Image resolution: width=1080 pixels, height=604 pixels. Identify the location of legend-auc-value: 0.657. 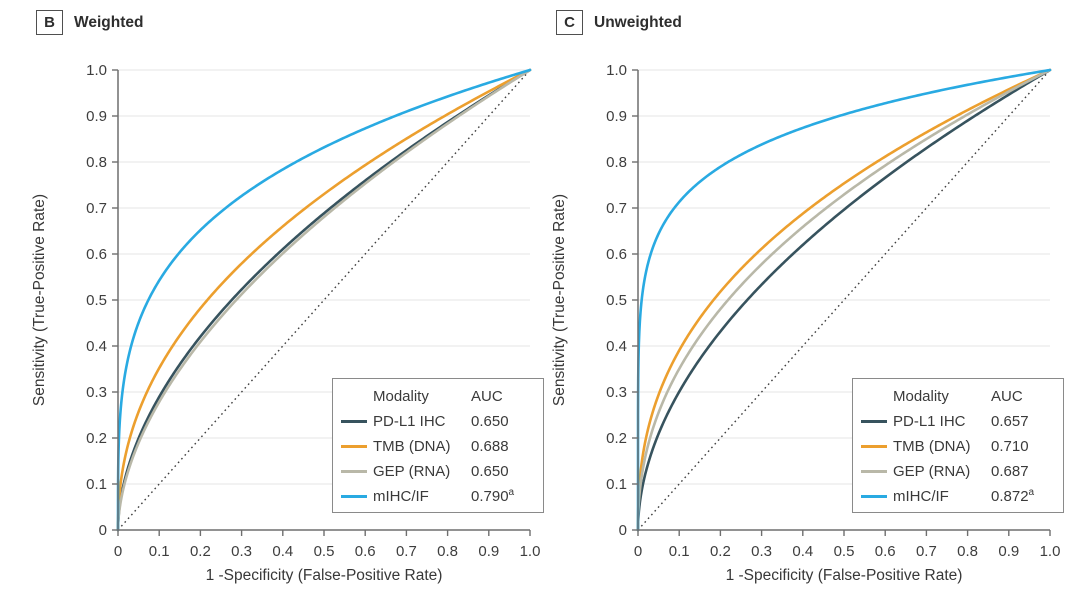
(1027, 421).